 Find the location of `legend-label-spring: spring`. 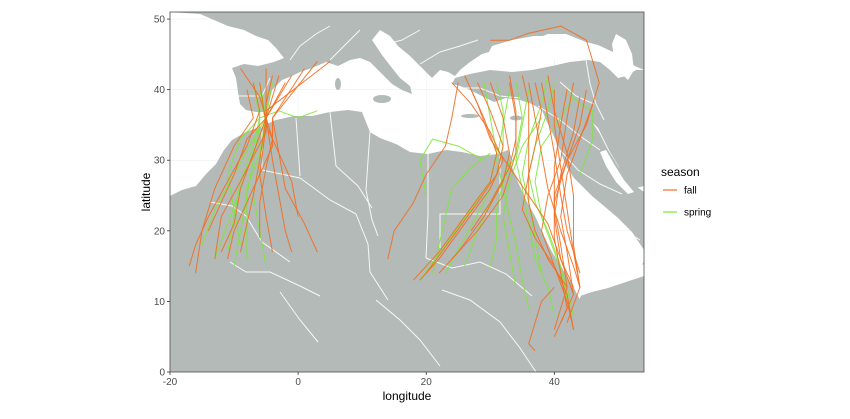

legend-label-spring: spring is located at coordinates (697, 213).